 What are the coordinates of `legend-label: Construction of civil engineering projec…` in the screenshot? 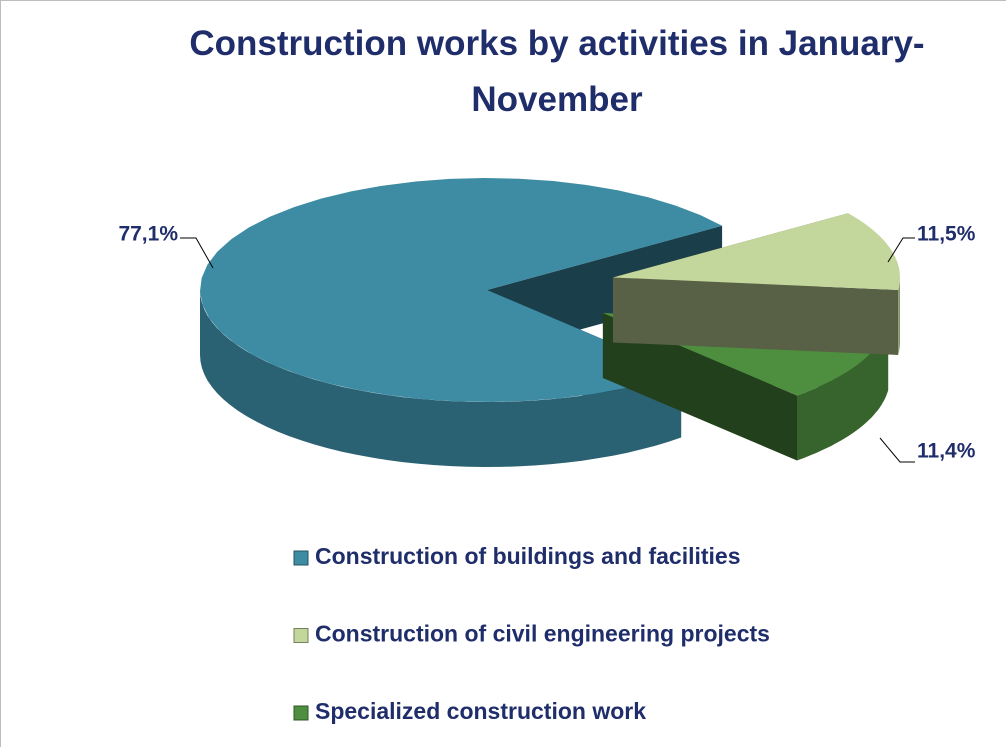 It's located at (542, 634).